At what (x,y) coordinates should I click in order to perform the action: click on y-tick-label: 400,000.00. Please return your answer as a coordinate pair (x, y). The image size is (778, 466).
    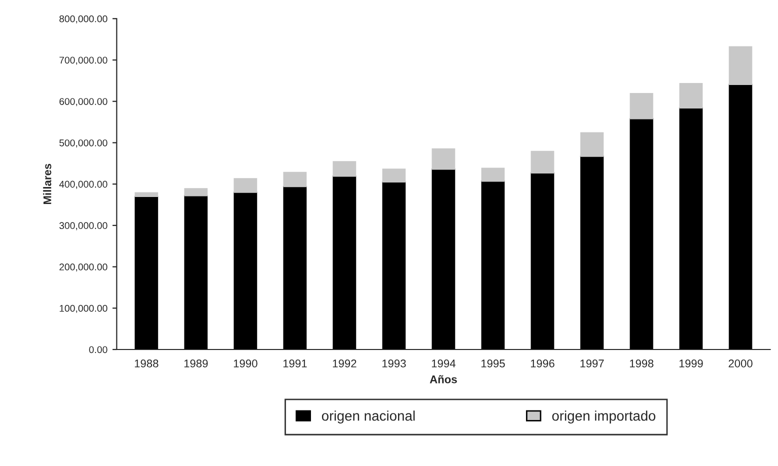
    Looking at the image, I should click on (83, 184).